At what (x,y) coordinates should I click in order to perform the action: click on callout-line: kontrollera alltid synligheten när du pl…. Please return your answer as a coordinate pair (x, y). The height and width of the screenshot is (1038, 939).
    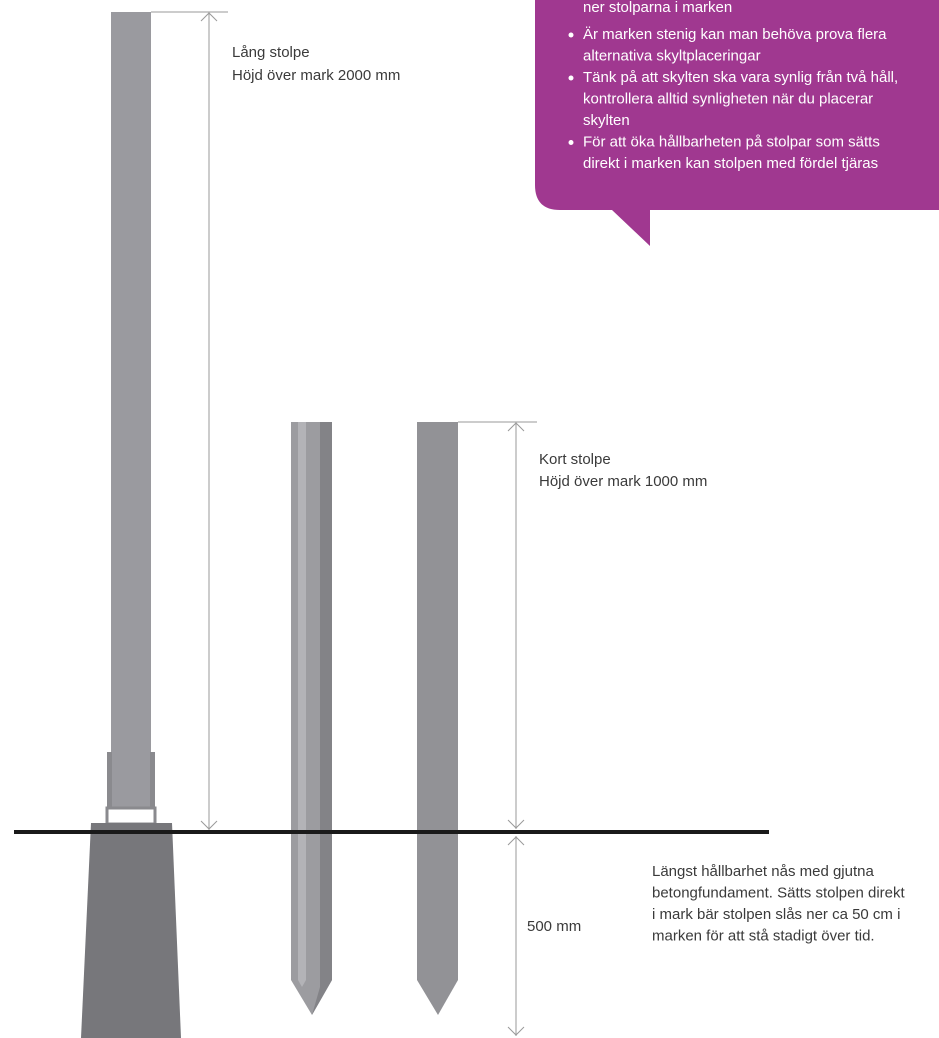
    Looking at the image, I should click on (728, 98).